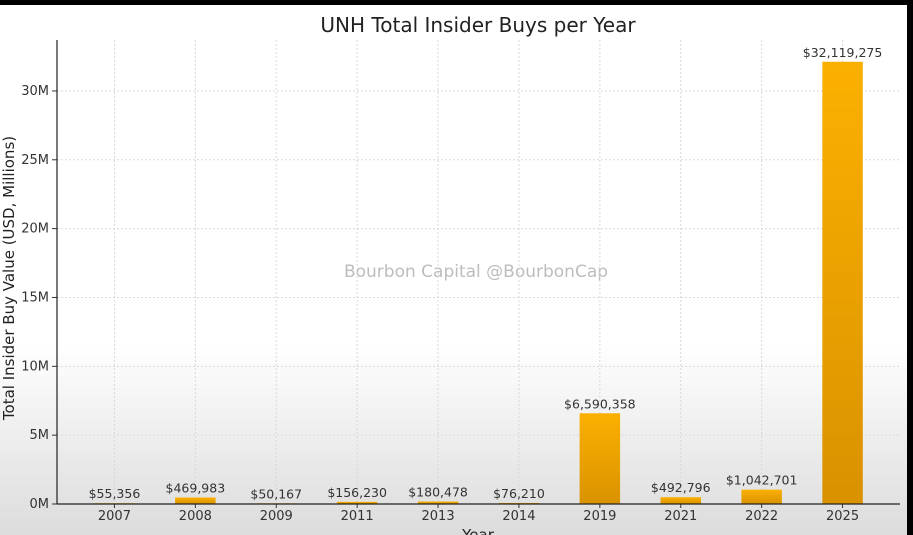  What do you see at coordinates (478, 25) in the screenshot?
I see `chart-title: UNH Total Insider Buys per Year` at bounding box center [478, 25].